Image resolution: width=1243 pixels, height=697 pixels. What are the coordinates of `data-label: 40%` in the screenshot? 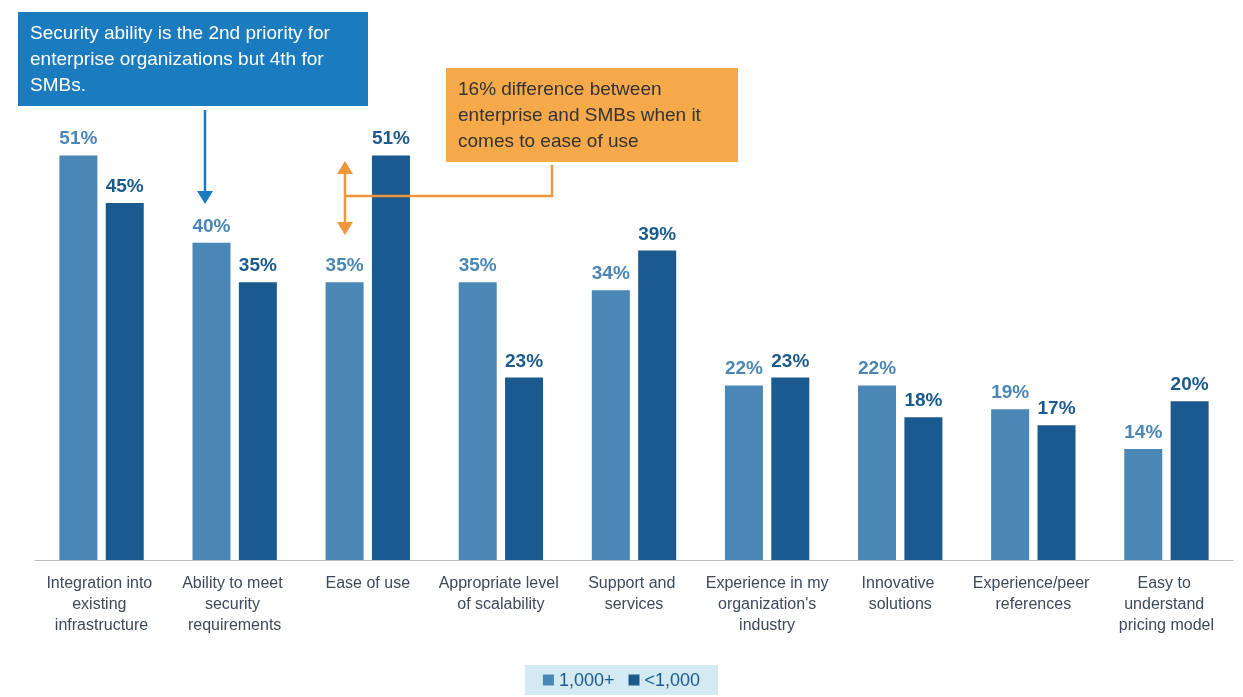 It's located at (211, 225).